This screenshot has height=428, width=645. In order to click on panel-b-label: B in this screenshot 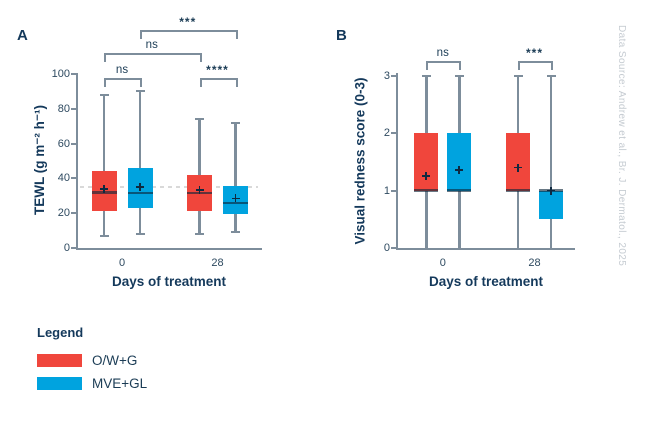, I will do `click(341, 35)`.